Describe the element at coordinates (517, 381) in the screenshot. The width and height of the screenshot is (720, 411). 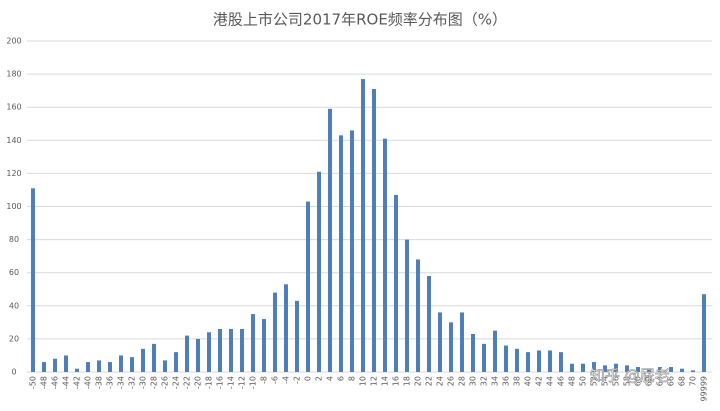
I see `x-tick-label: 38` at that location.